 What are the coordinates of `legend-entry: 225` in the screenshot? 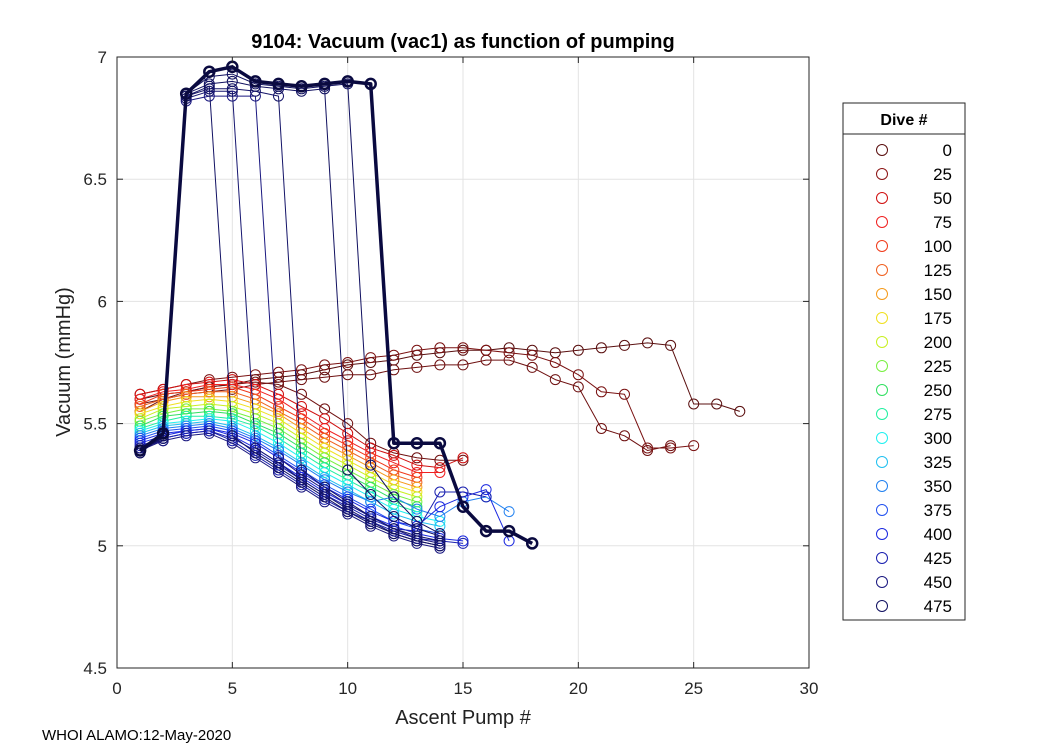 It's located at (914, 366).